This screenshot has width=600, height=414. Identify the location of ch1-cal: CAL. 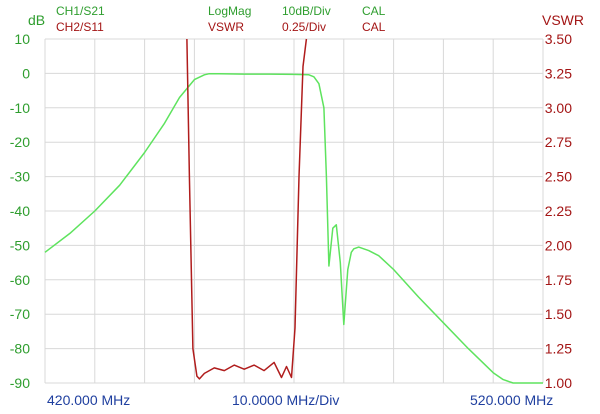
(374, 11).